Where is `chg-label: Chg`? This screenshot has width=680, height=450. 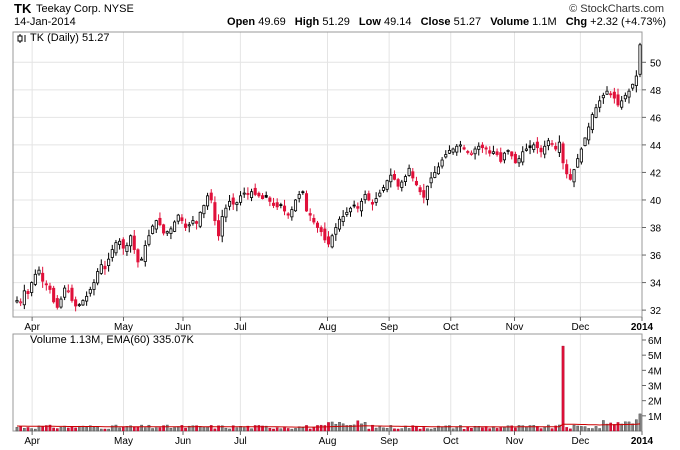 chg-label: Chg is located at coordinates (576, 22).